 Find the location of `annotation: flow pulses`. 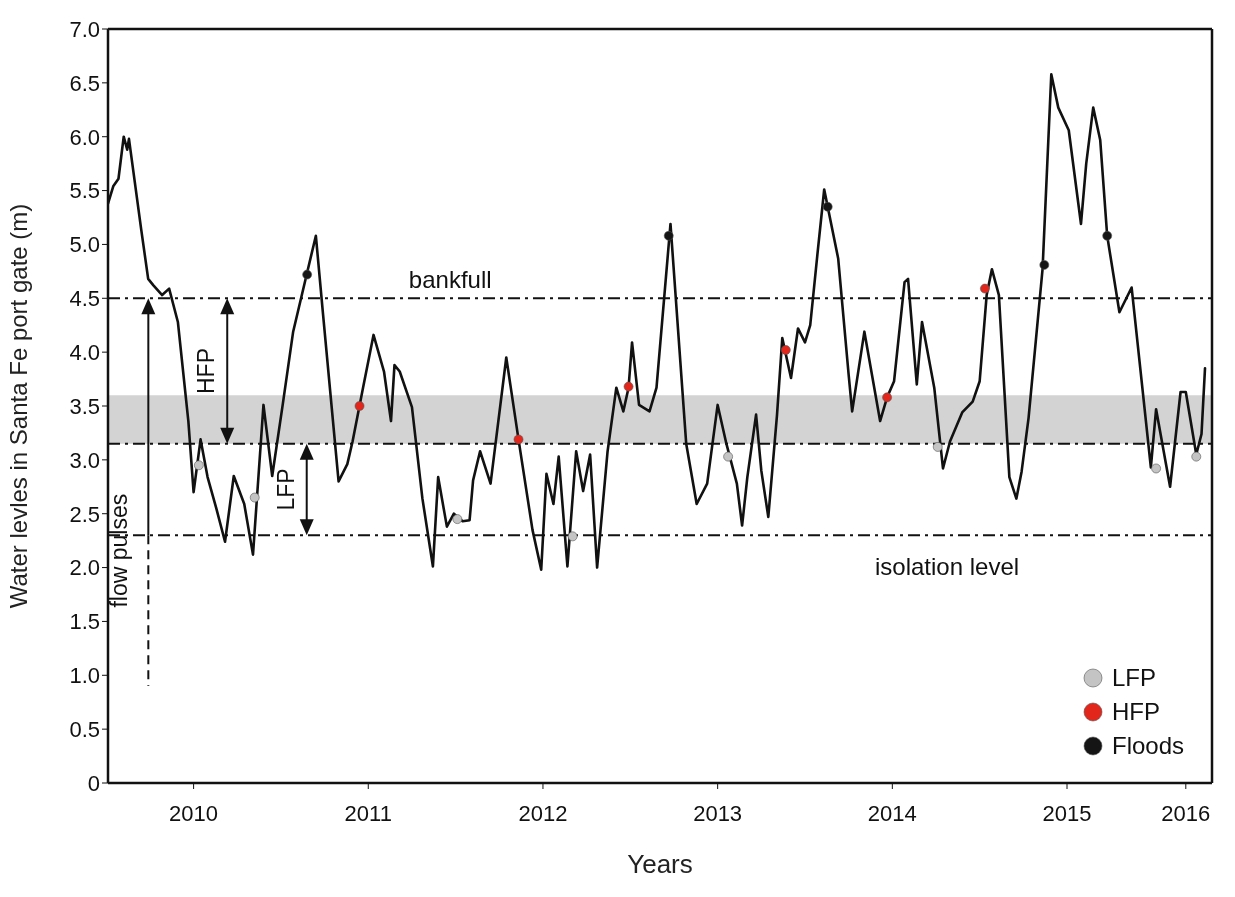

annotation: flow pulses is located at coordinates (119, 550).